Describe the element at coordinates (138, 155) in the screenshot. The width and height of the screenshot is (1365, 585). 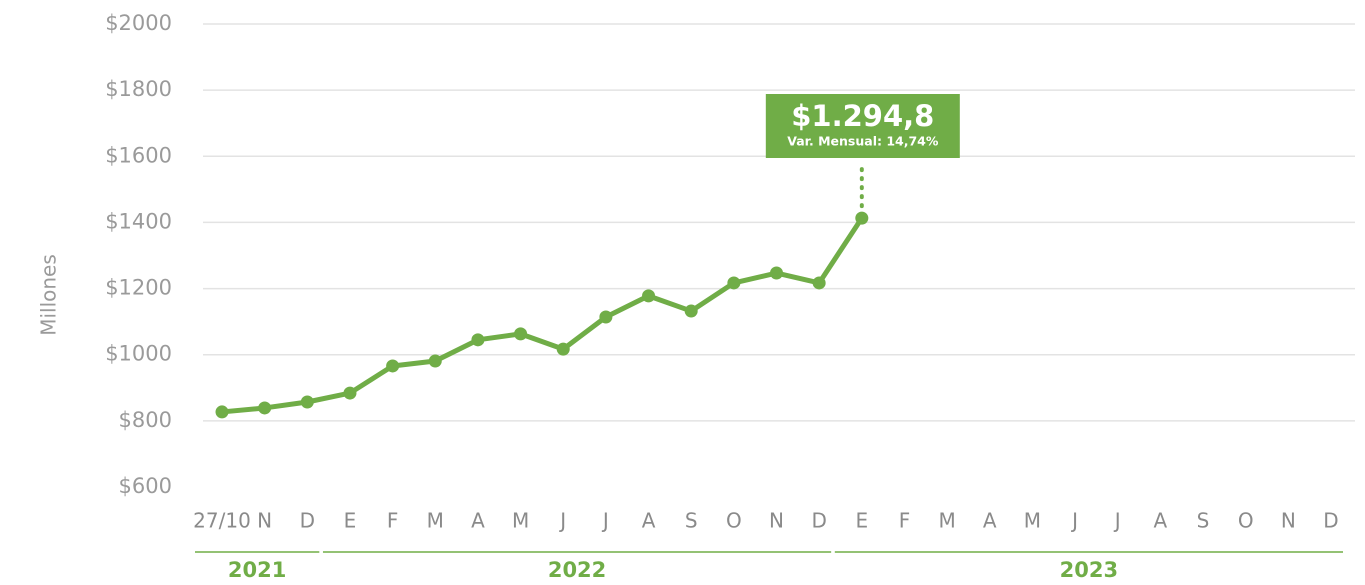
I see `y-tick-label: $1600` at that location.